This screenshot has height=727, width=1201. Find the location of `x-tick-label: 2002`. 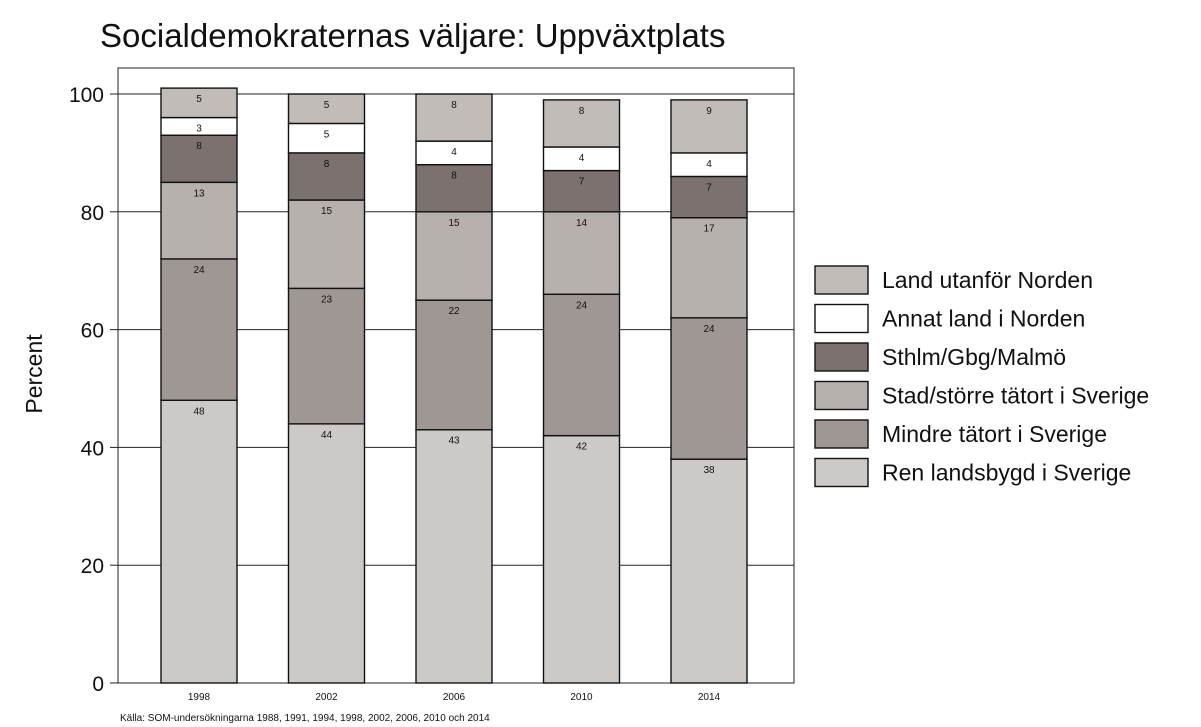

x-tick-label: 2002 is located at coordinates (326, 697).